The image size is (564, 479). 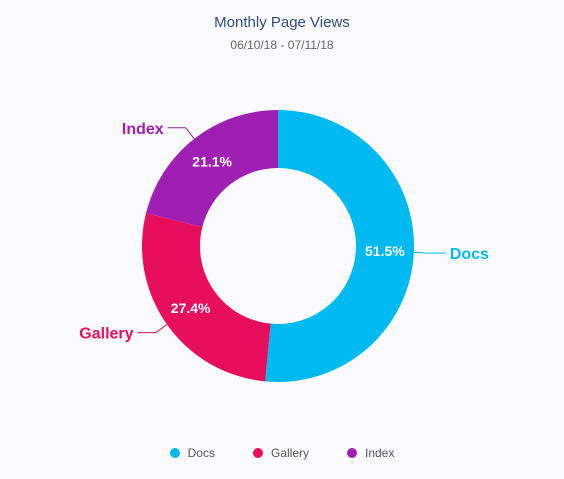 I want to click on slice-index, so click(x=212, y=169).